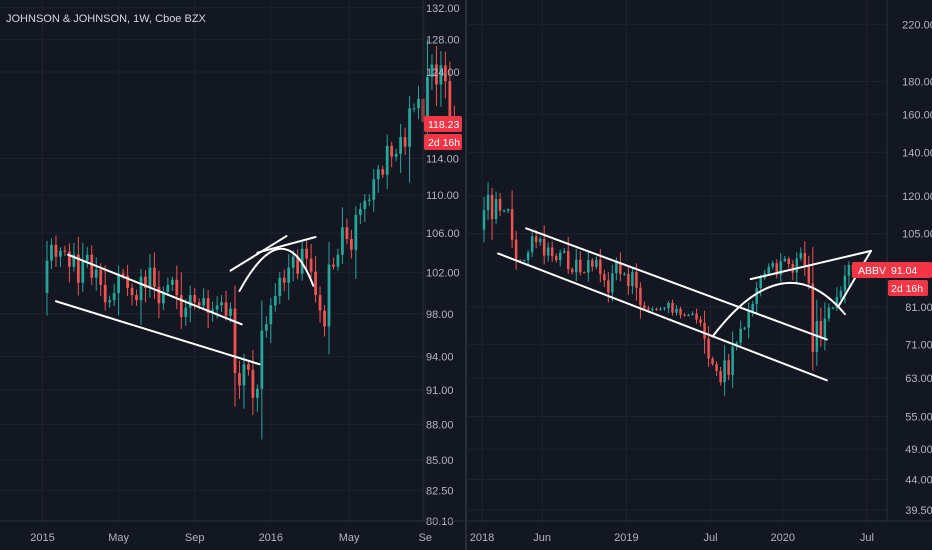 The height and width of the screenshot is (550, 932). Describe the element at coordinates (918, 450) in the screenshot. I see `abbv-y-tick-label: 49.00` at that location.